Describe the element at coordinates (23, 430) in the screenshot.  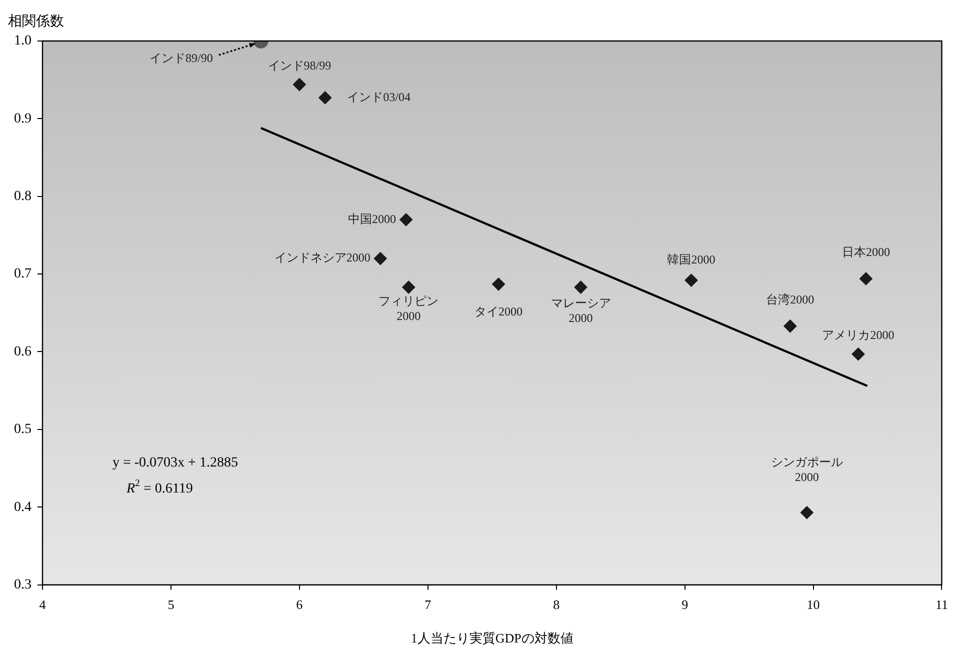
I see `y-tick-label: 0.5` at that location.